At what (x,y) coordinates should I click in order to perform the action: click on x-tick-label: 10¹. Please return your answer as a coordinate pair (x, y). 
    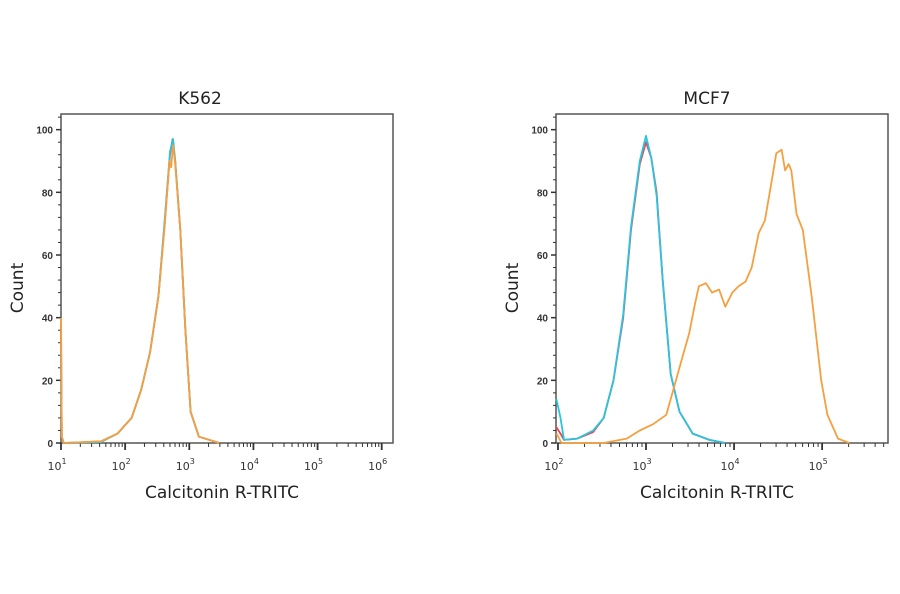
    Looking at the image, I should click on (56, 465).